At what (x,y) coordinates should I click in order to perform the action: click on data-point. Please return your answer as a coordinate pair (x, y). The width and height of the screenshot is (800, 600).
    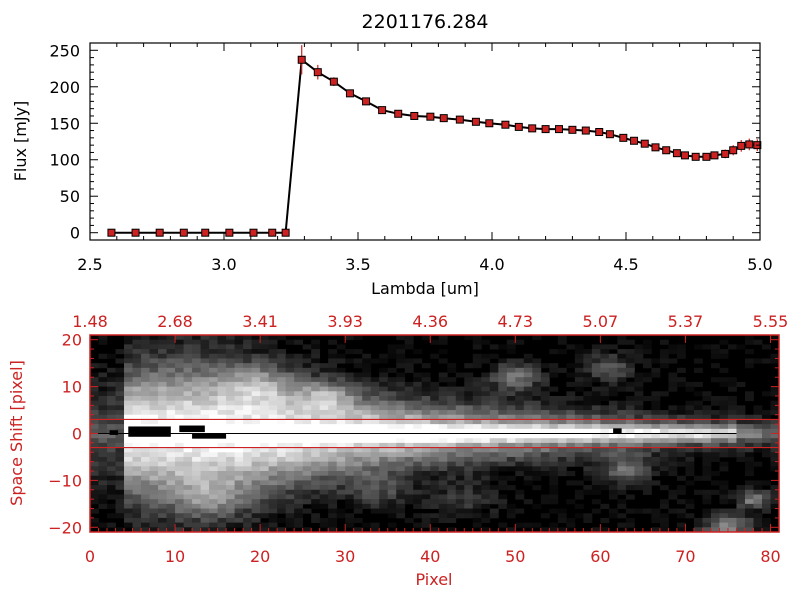
    Looking at the image, I should click on (301, 59).